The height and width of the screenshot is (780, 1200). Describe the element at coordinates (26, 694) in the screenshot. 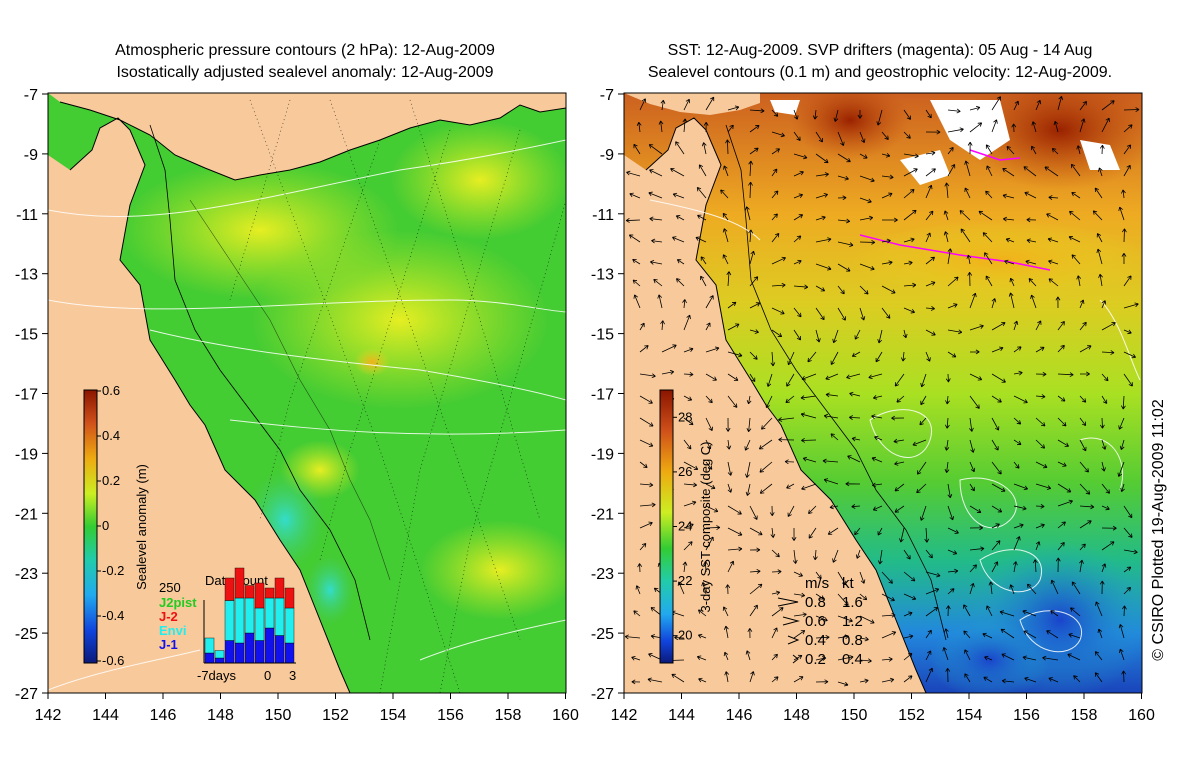

I see `lat-tick-label: -27` at that location.